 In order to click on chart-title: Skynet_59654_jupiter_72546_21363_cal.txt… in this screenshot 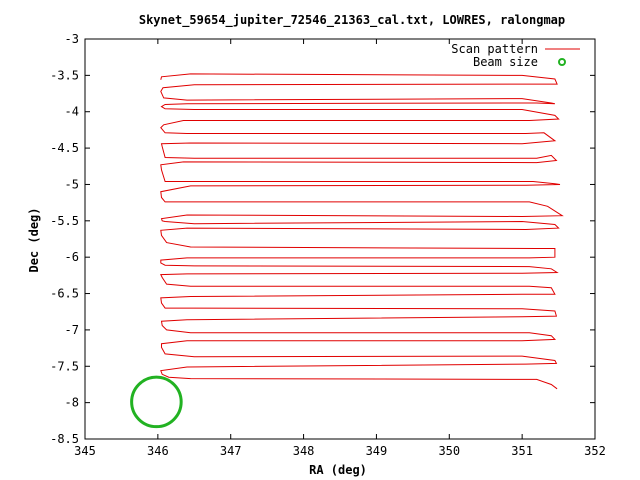, I will do `click(352, 20)`.